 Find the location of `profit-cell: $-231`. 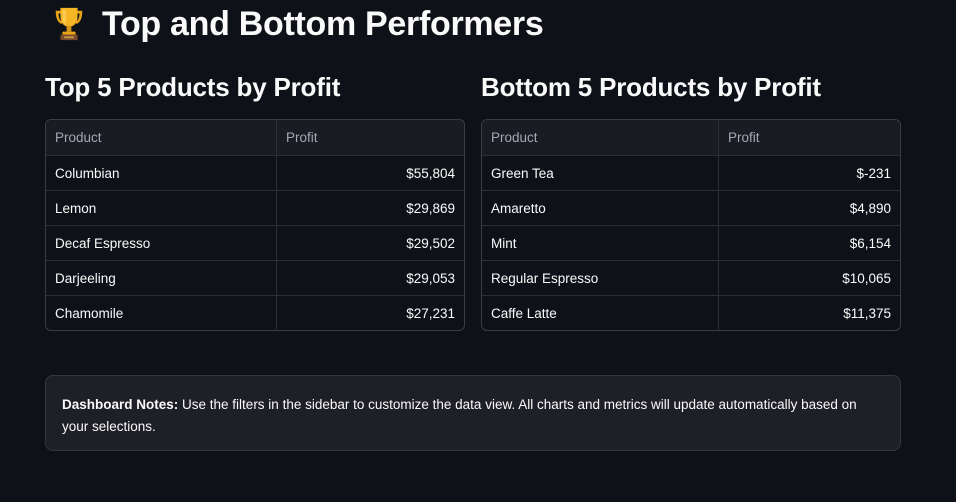

profit-cell: $-231 is located at coordinates (873, 173).